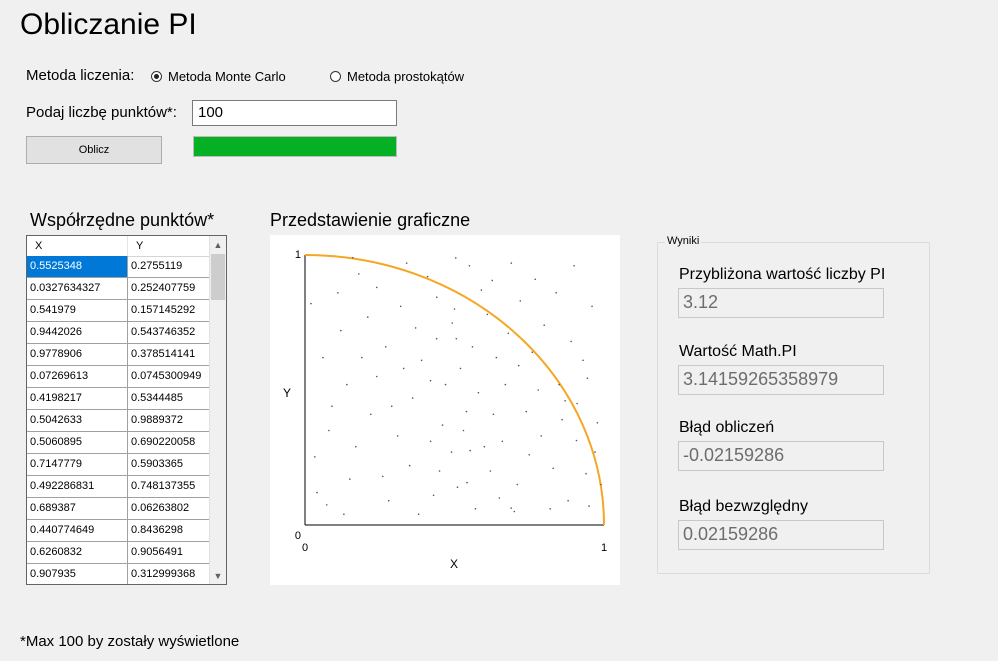 Image resolution: width=998 pixels, height=661 pixels. I want to click on table-row: 0.0327634327 0.252407759, so click(118, 289).